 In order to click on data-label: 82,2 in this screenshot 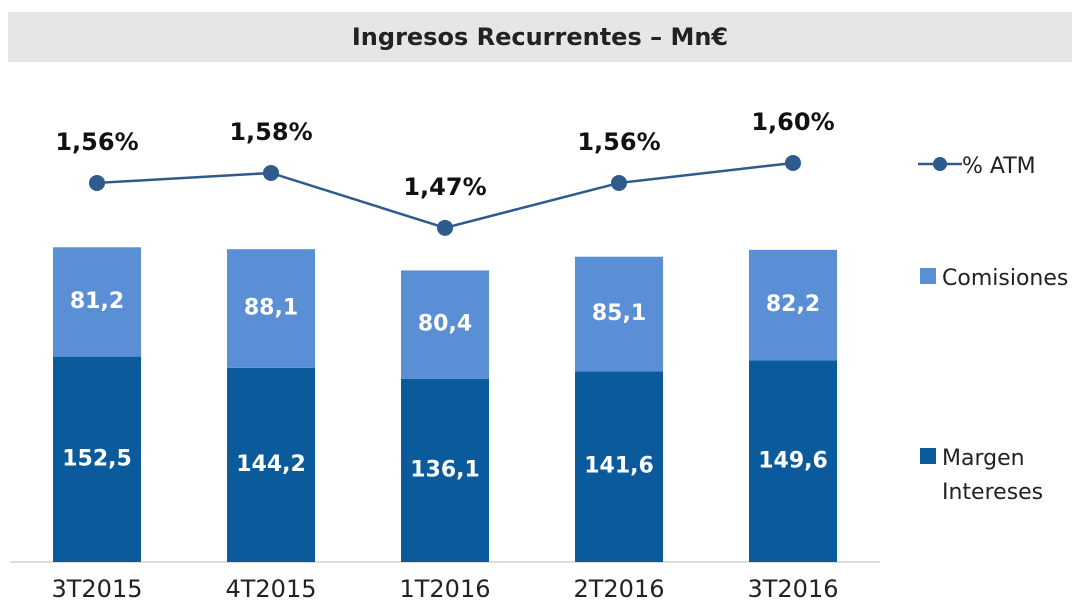, I will do `click(793, 304)`.